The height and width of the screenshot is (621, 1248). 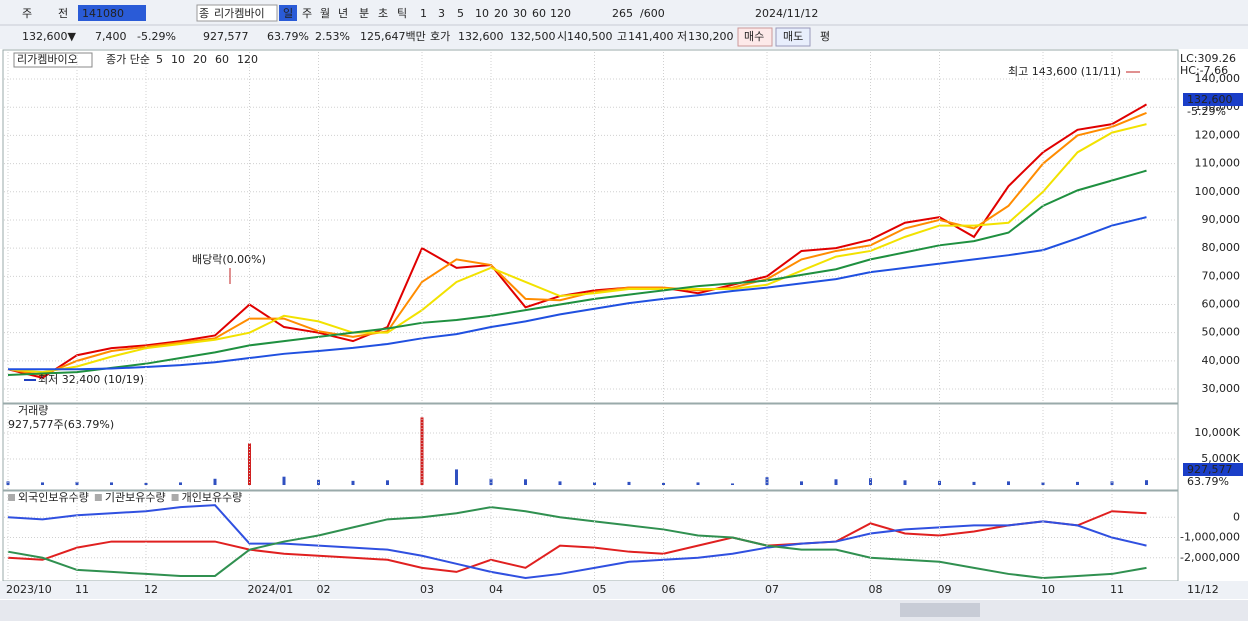 What do you see at coordinates (624, 590) in the screenshot?
I see `date-axis-bg` at bounding box center [624, 590].